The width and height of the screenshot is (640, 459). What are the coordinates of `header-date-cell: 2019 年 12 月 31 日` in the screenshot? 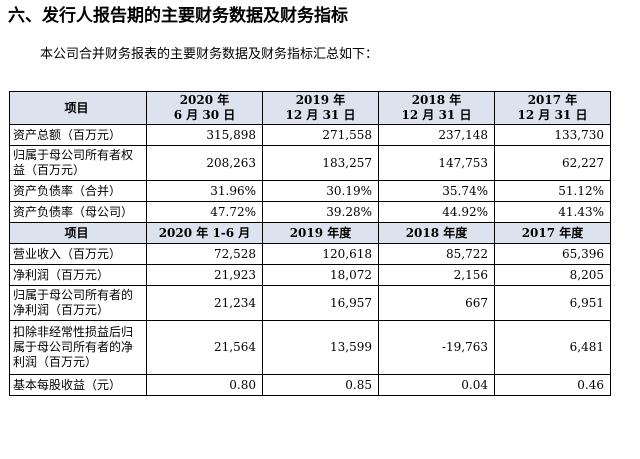 It's located at (320, 108).